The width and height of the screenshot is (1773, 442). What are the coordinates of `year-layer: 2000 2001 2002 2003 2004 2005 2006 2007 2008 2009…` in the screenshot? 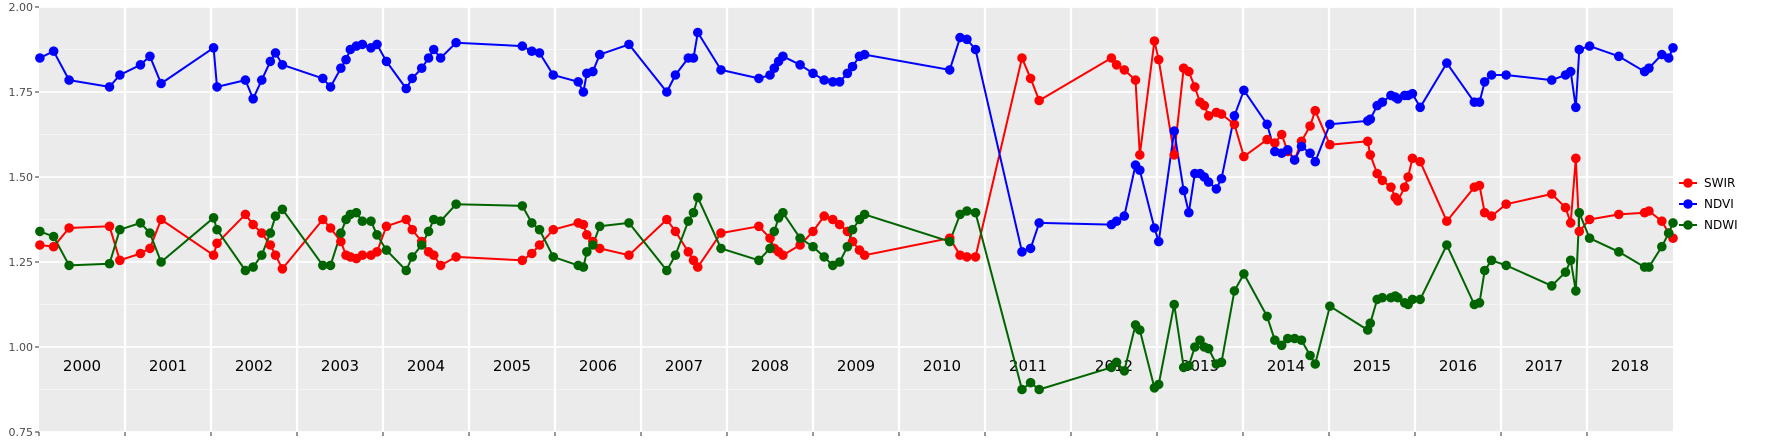 It's located at (856, 366).